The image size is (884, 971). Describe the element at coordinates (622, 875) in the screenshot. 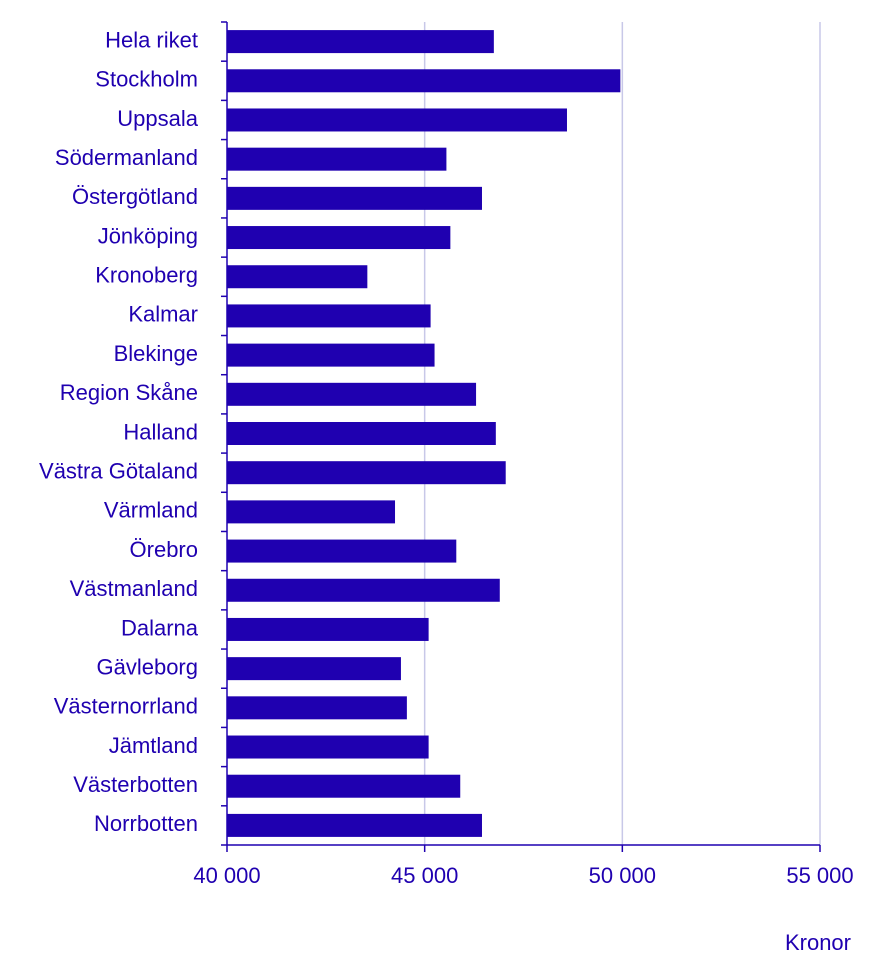

I see `x-tick-label: 50 000` at that location.